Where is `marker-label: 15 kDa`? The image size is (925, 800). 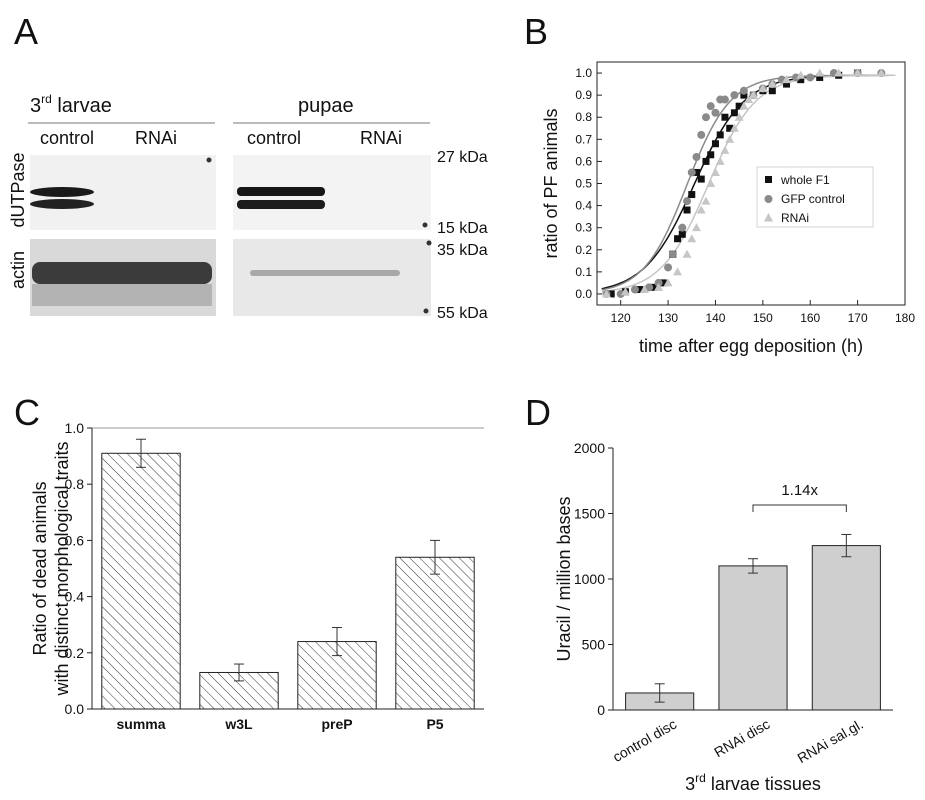
marker-label: 15 kDa is located at coordinates (462, 228).